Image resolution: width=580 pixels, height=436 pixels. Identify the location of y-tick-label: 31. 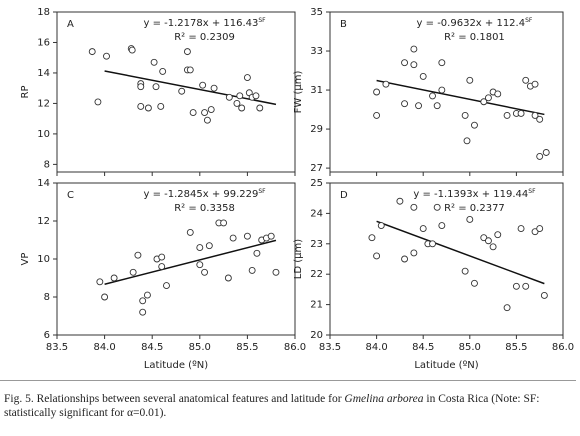
(316, 90).